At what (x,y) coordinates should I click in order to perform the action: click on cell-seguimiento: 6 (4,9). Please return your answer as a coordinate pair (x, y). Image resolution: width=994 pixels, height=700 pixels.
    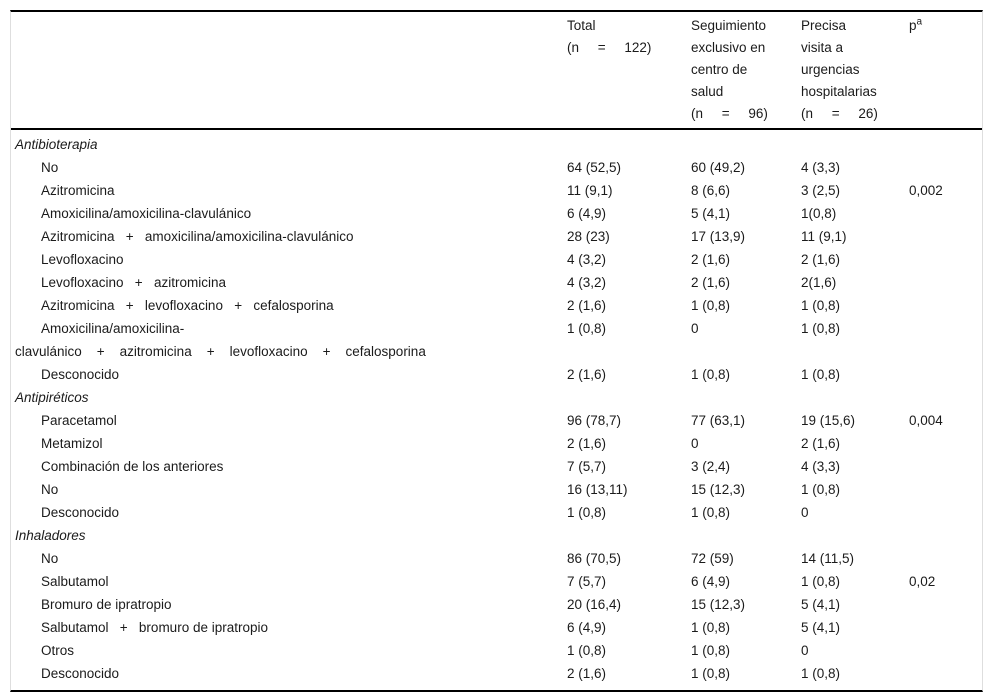
    Looking at the image, I should click on (711, 581).